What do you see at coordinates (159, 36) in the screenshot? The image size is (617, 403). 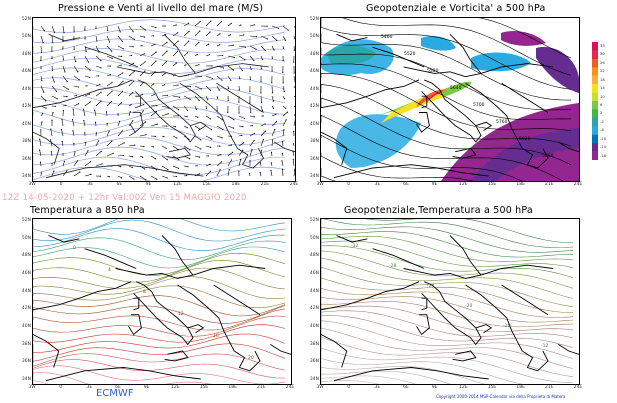 I see `isobar-line` at bounding box center [159, 36].